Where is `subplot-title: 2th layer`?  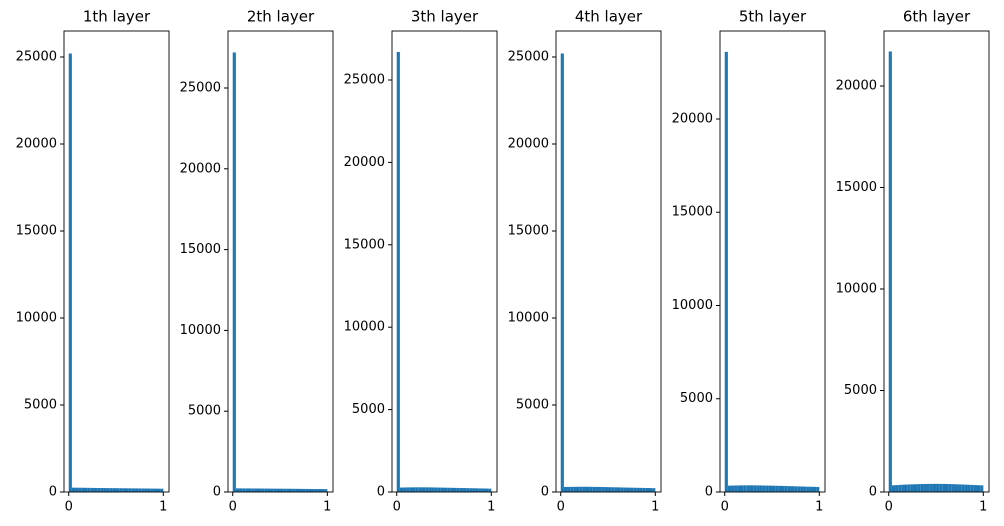
subplot-title: 2th layer is located at coordinates (281, 17).